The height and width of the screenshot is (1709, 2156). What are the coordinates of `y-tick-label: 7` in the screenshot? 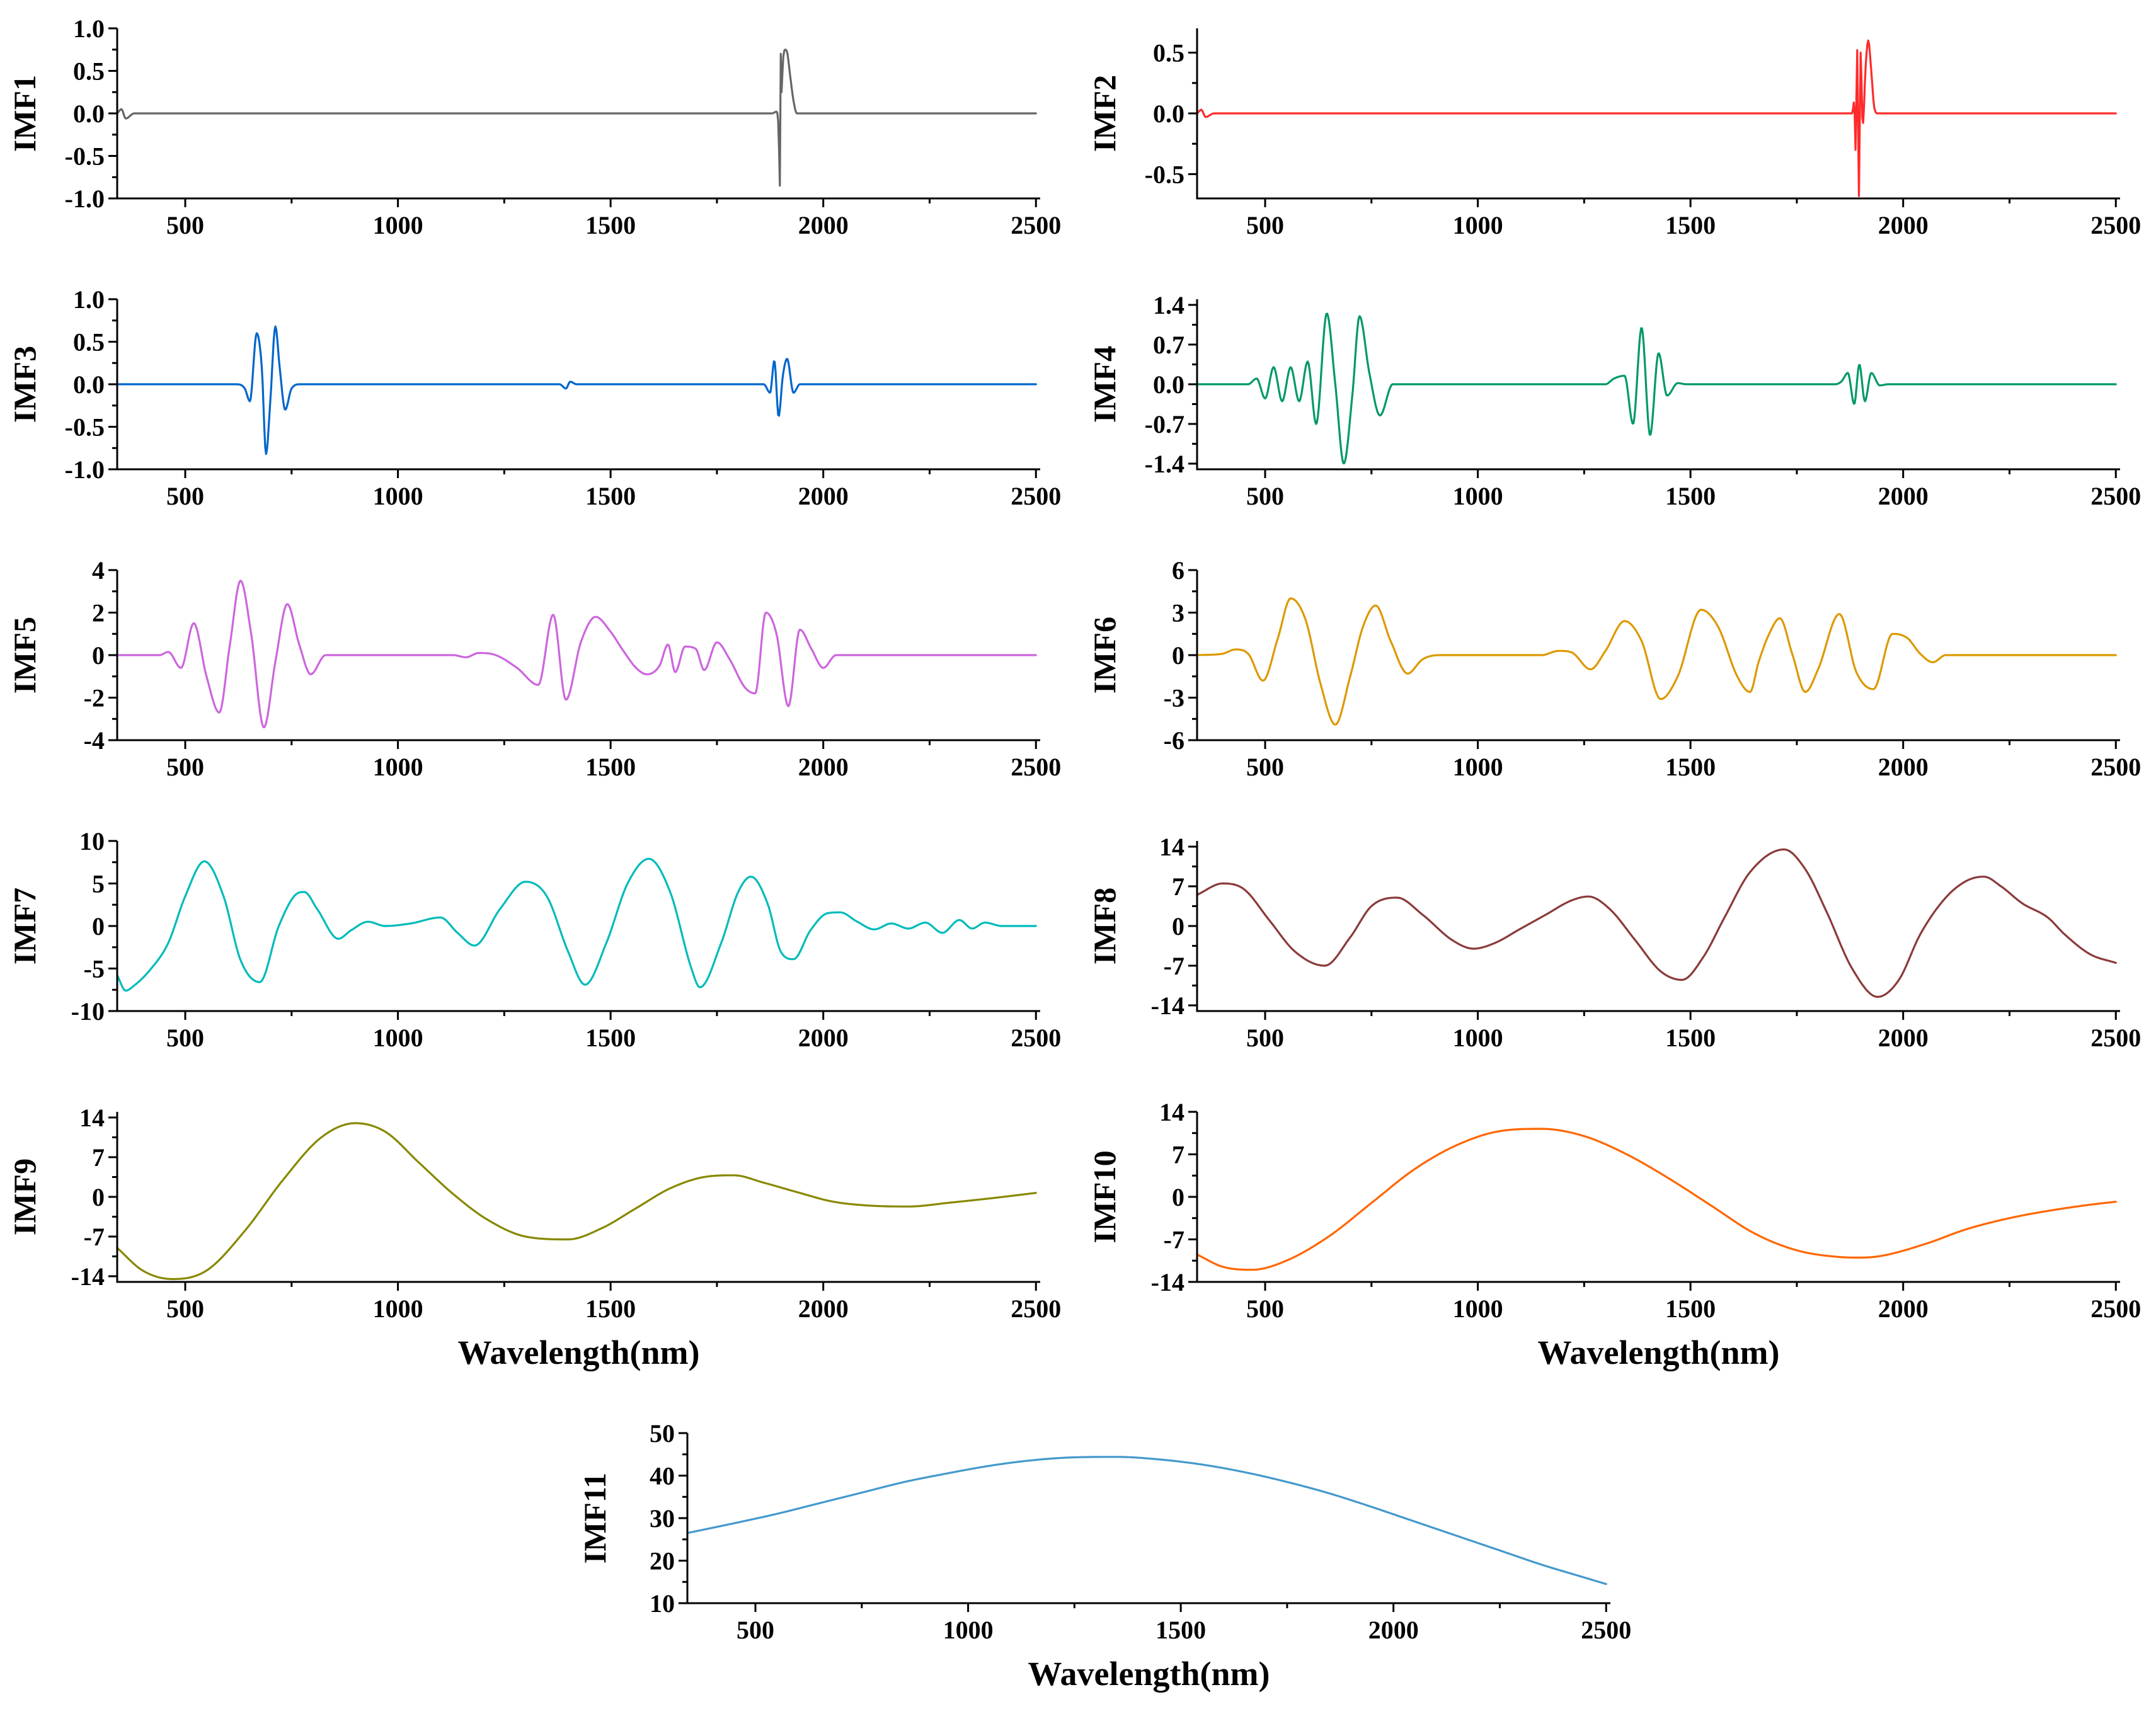 It's located at (1178, 886).